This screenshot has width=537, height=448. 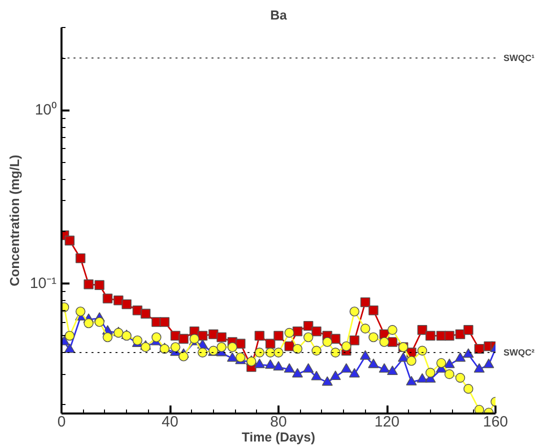 What do you see at coordinates (278, 422) in the screenshot?
I see `x-tick-label: 80` at bounding box center [278, 422].